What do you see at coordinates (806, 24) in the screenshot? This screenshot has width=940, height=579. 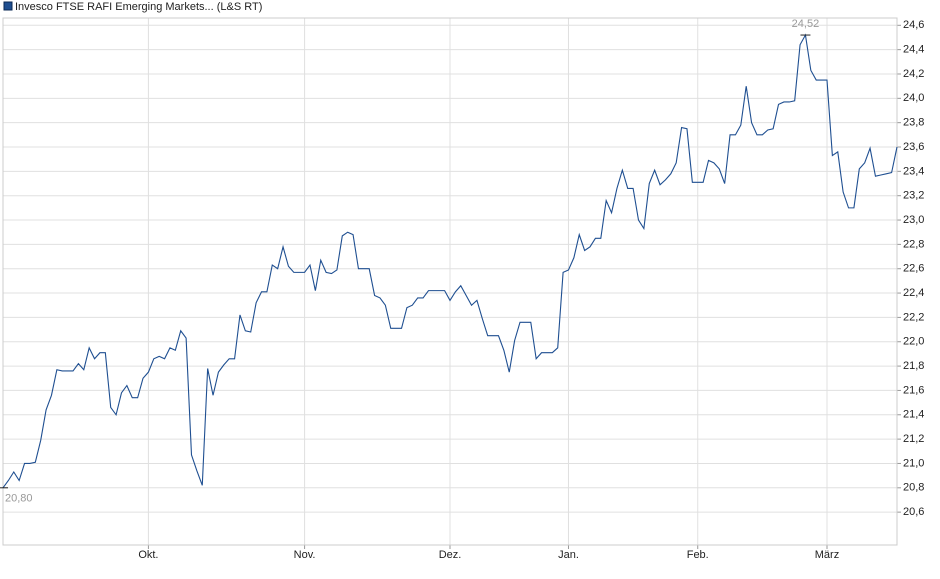 I see `value-label: 24,52` at bounding box center [806, 24].